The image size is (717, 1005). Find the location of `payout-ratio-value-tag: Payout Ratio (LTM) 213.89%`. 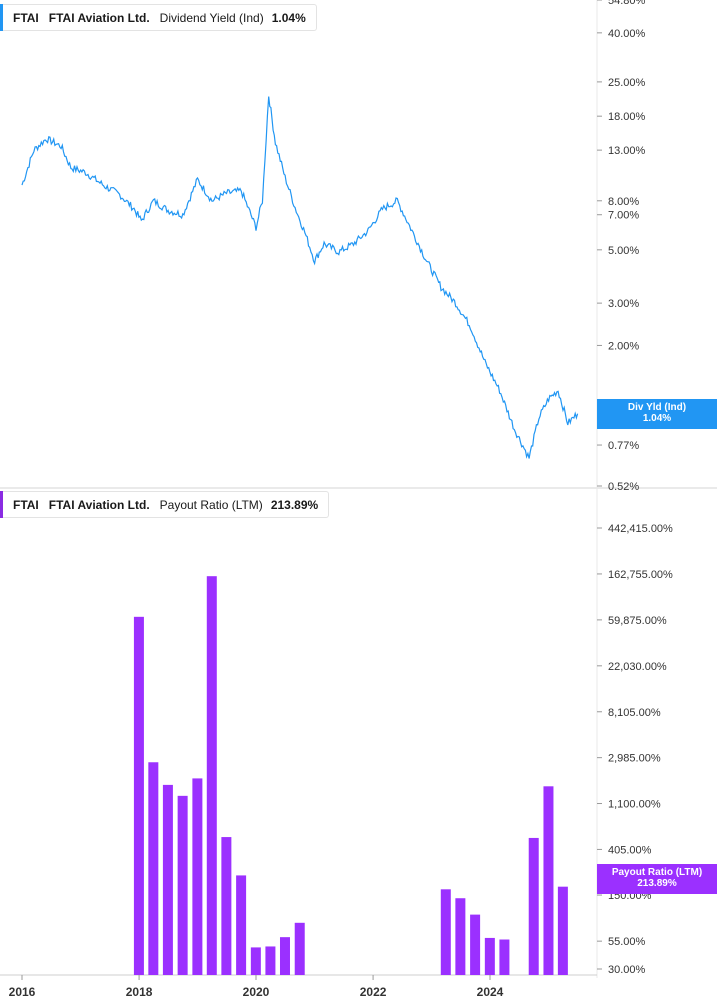

payout-ratio-value-tag: Payout Ratio (LTM) 213.89% is located at coordinates (657, 879).